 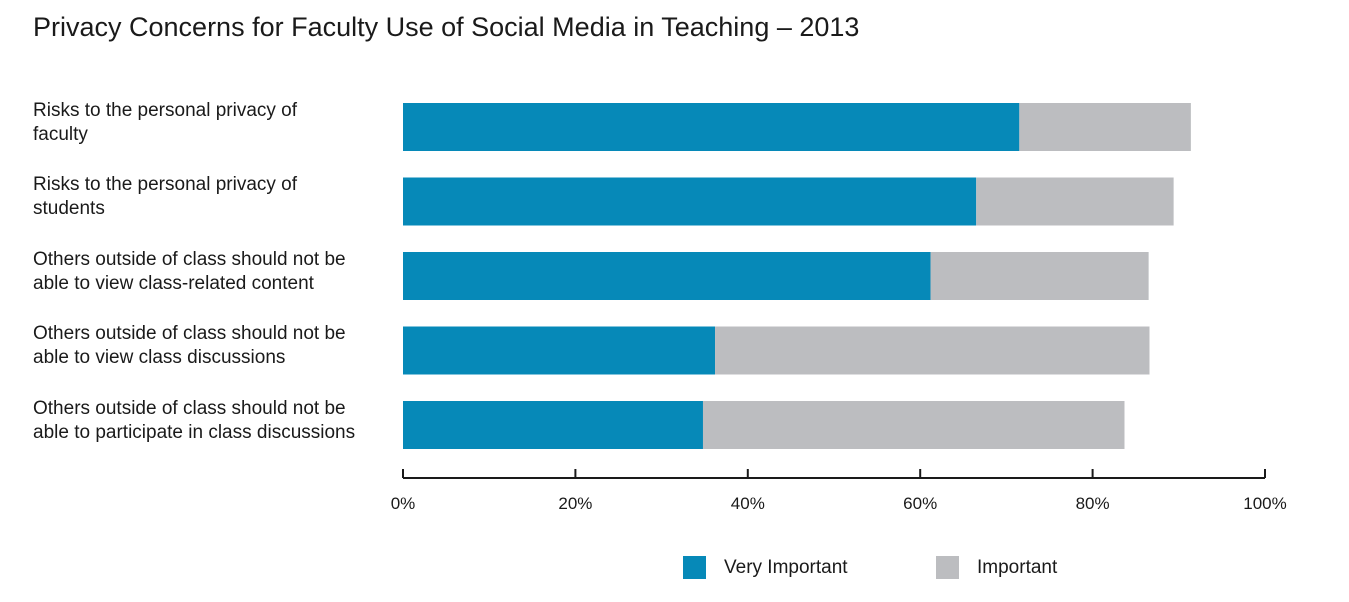 What do you see at coordinates (1017, 567) in the screenshot?
I see `legend-label: Important` at bounding box center [1017, 567].